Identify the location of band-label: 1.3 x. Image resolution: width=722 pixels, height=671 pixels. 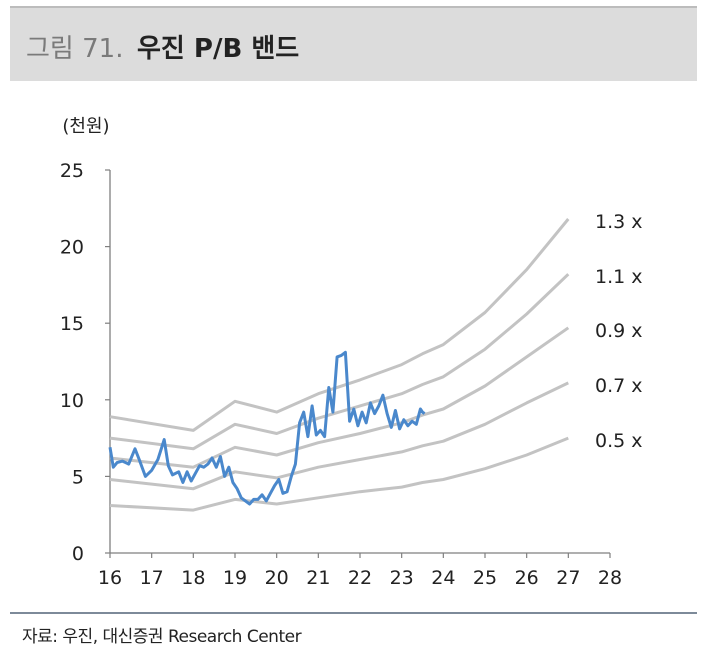
(619, 222).